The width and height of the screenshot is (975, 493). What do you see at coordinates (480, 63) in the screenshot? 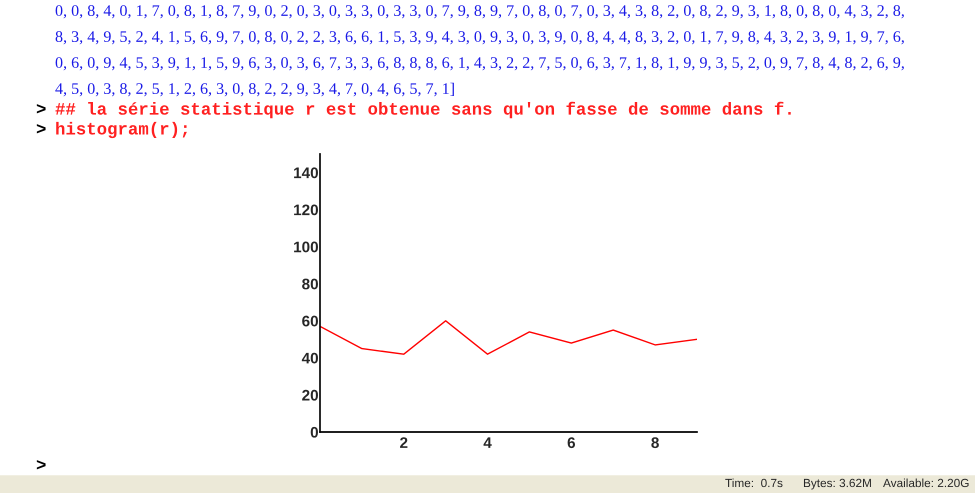
I see `text: 0, 6, 0, 9, 4, 5, 3, 9, 1, 1, 5, 9, 6, 3, 0, 3, 6, 7, 3, 3, 6, 8, 8, 8, 6, 1, 4, 3, 2, 2, 7, 5, 0, 6, 3, 7, 1, 8, 1, 9, 9, 3, 5, 2, 0, 9, 7, 8, 4, 8, 2, 6, 9,` at bounding box center [480, 63].